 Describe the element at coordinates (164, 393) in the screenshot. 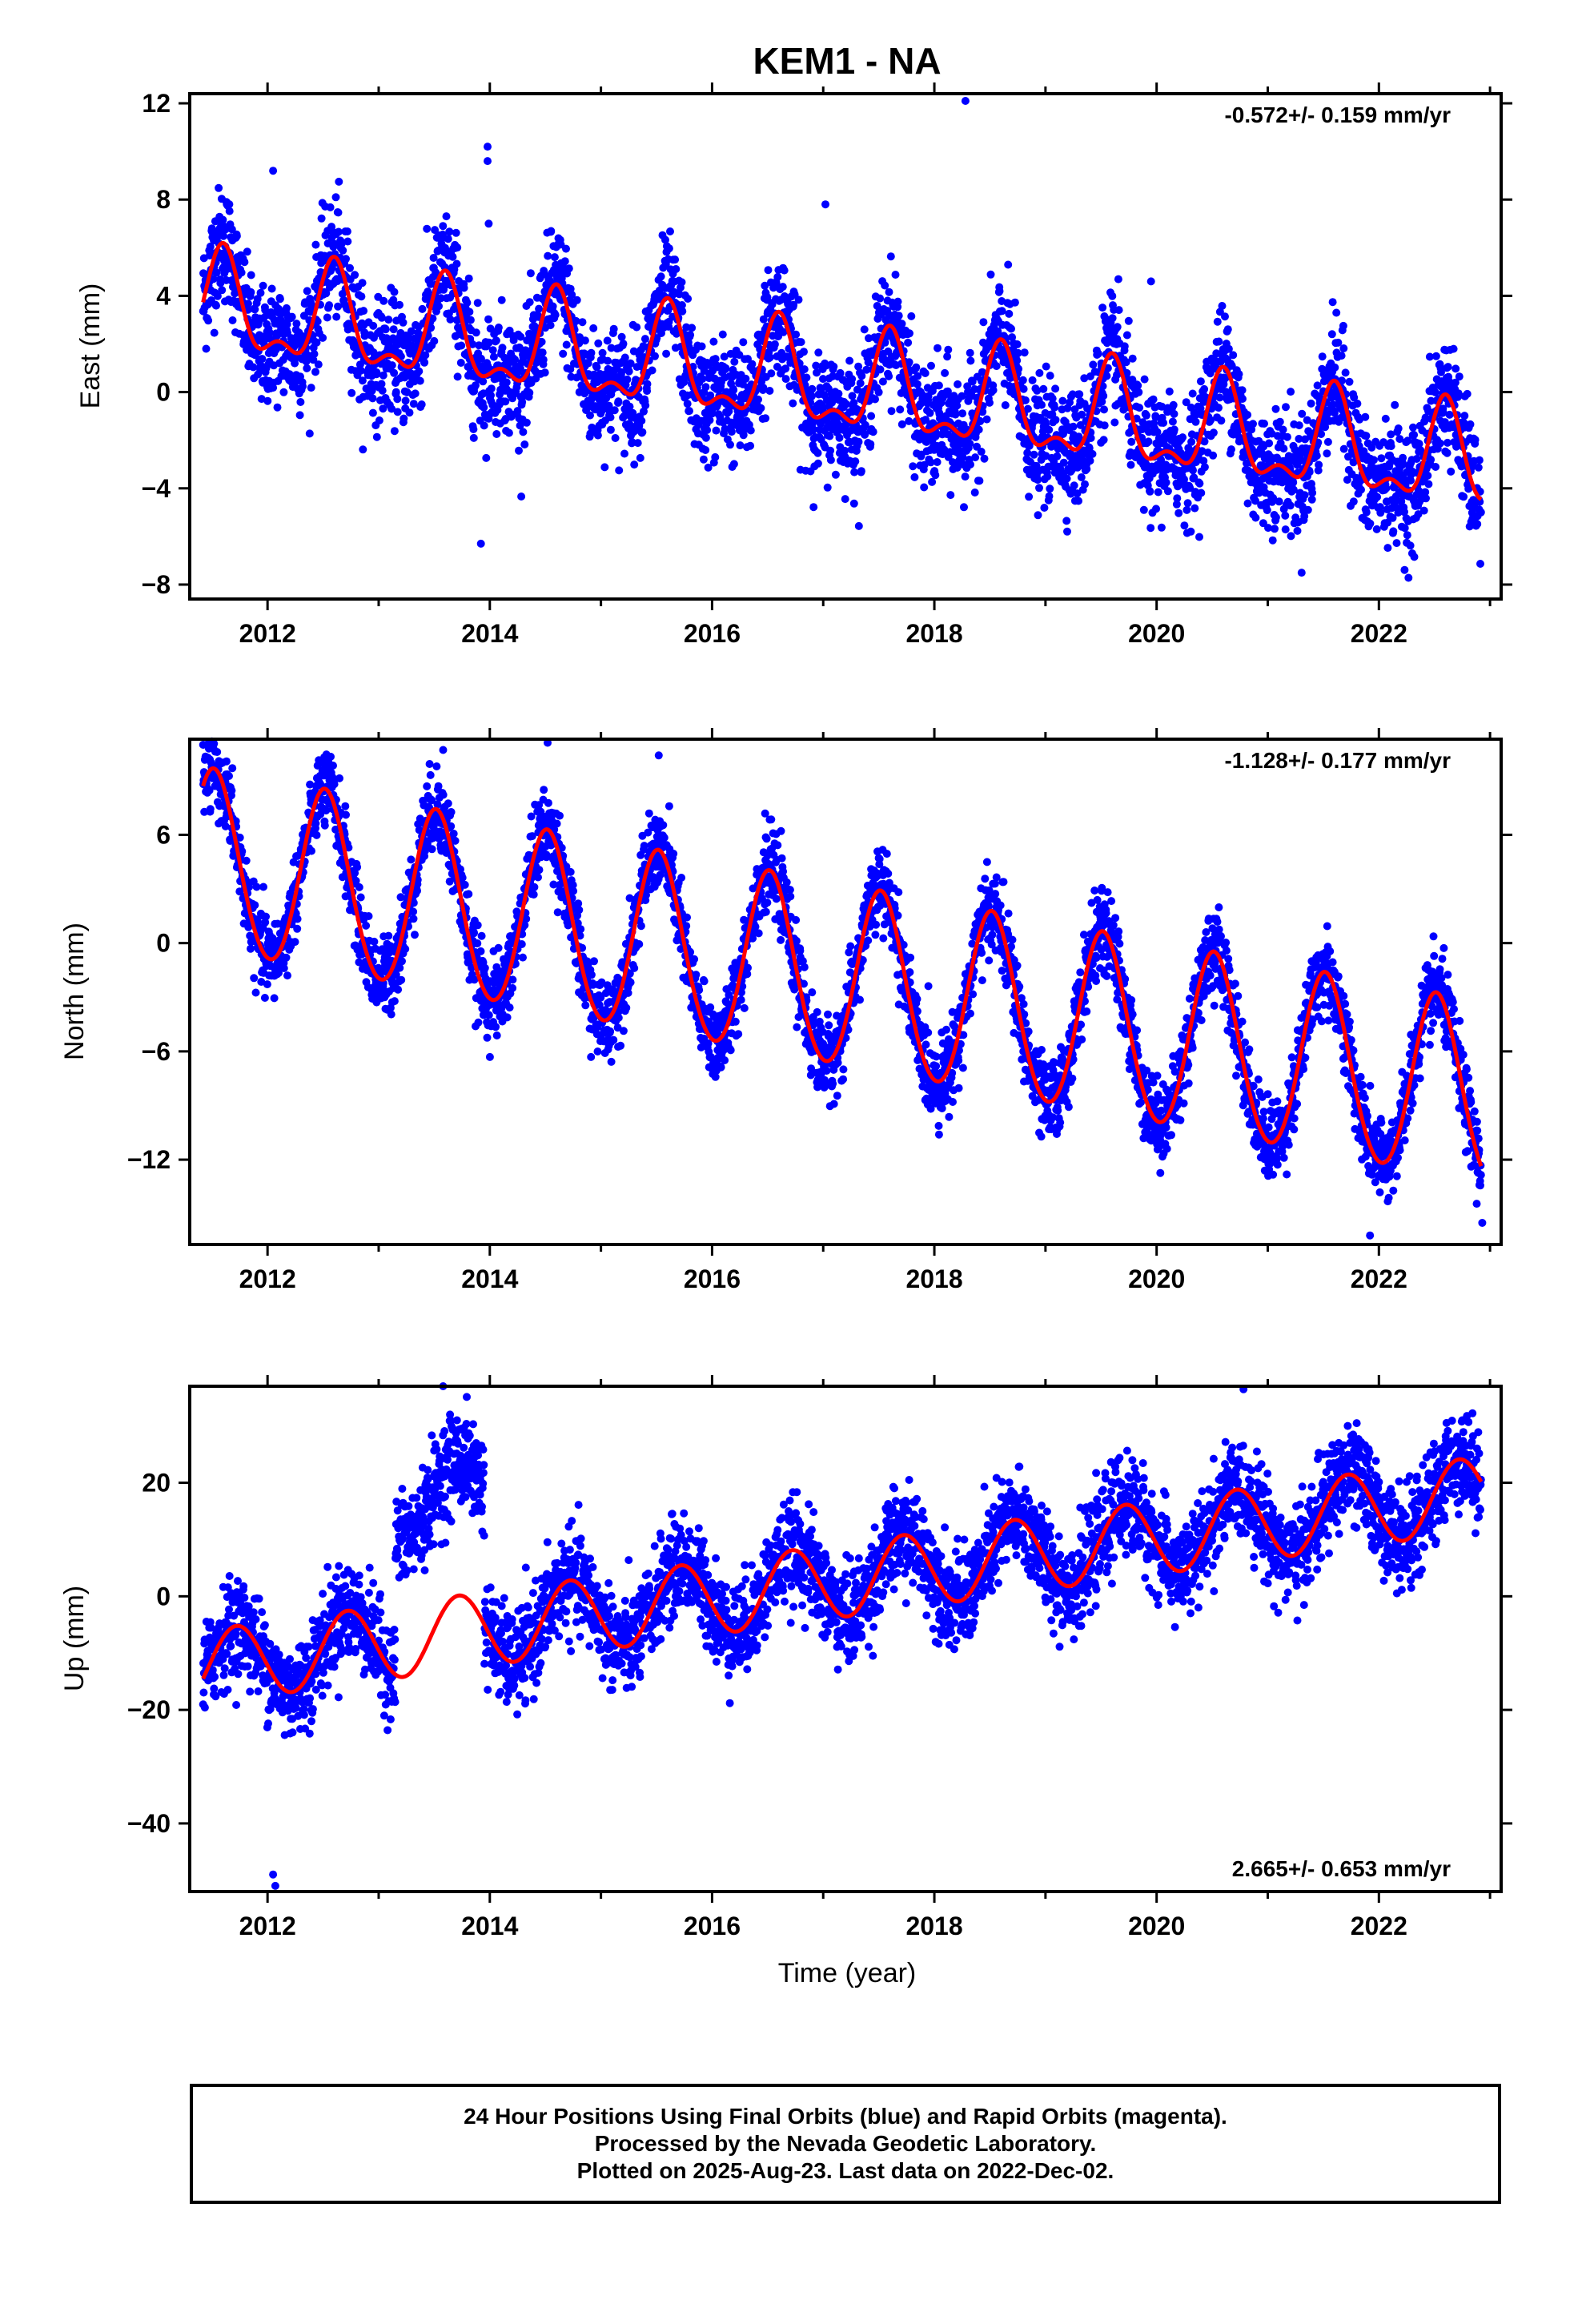

I see `east-y-tick-label: 0` at that location.